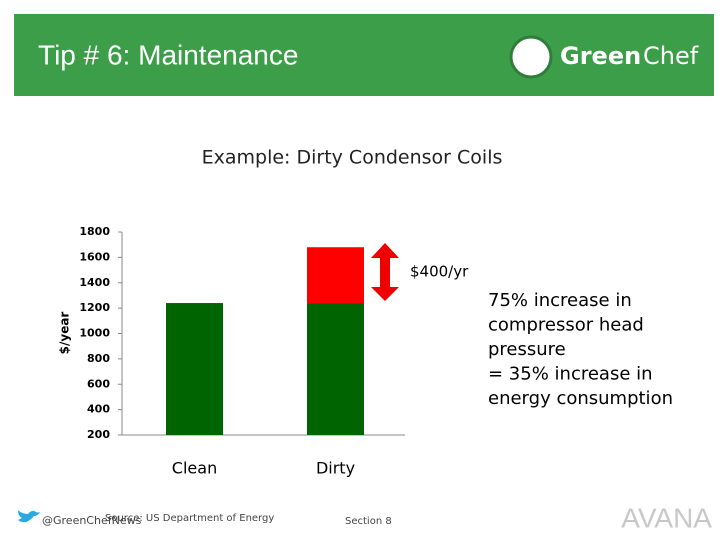 The width and height of the screenshot is (728, 546). What do you see at coordinates (94, 307) in the screenshot?
I see `y-tick-label: 1200` at bounding box center [94, 307].